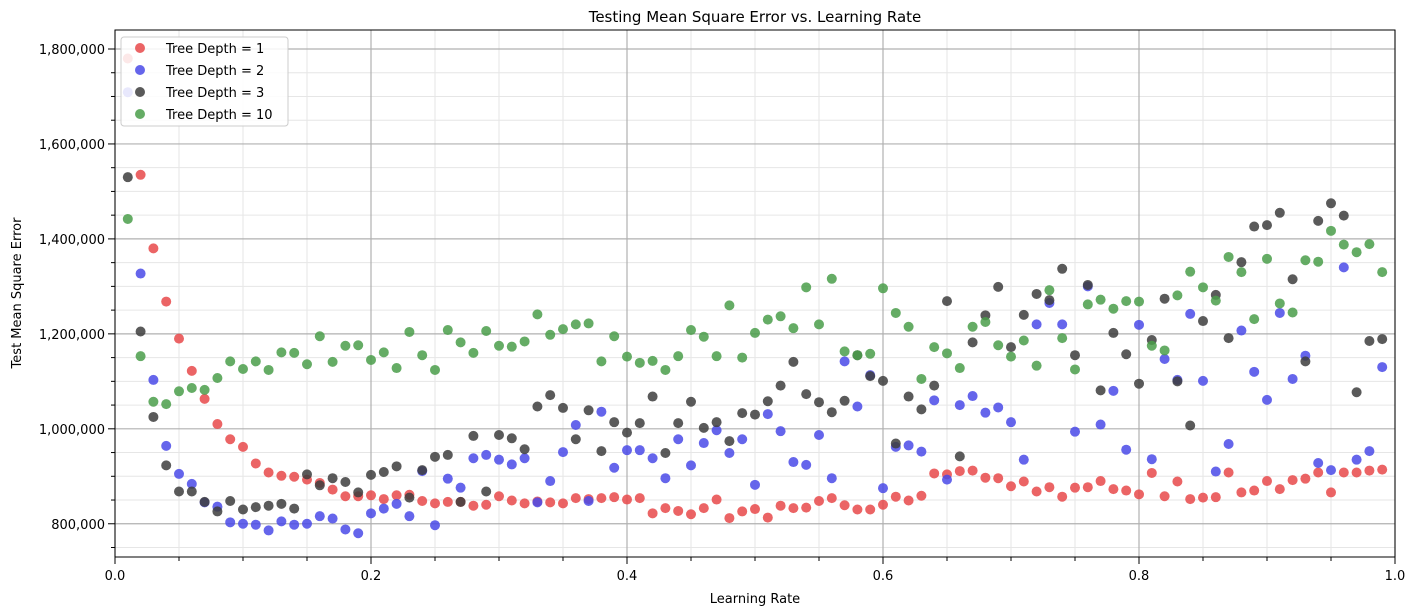 The width and height of the screenshot is (1416, 616). Describe the element at coordinates (214, 93) in the screenshot. I see `legend-label-depth-3: Tree Depth = 3` at that location.